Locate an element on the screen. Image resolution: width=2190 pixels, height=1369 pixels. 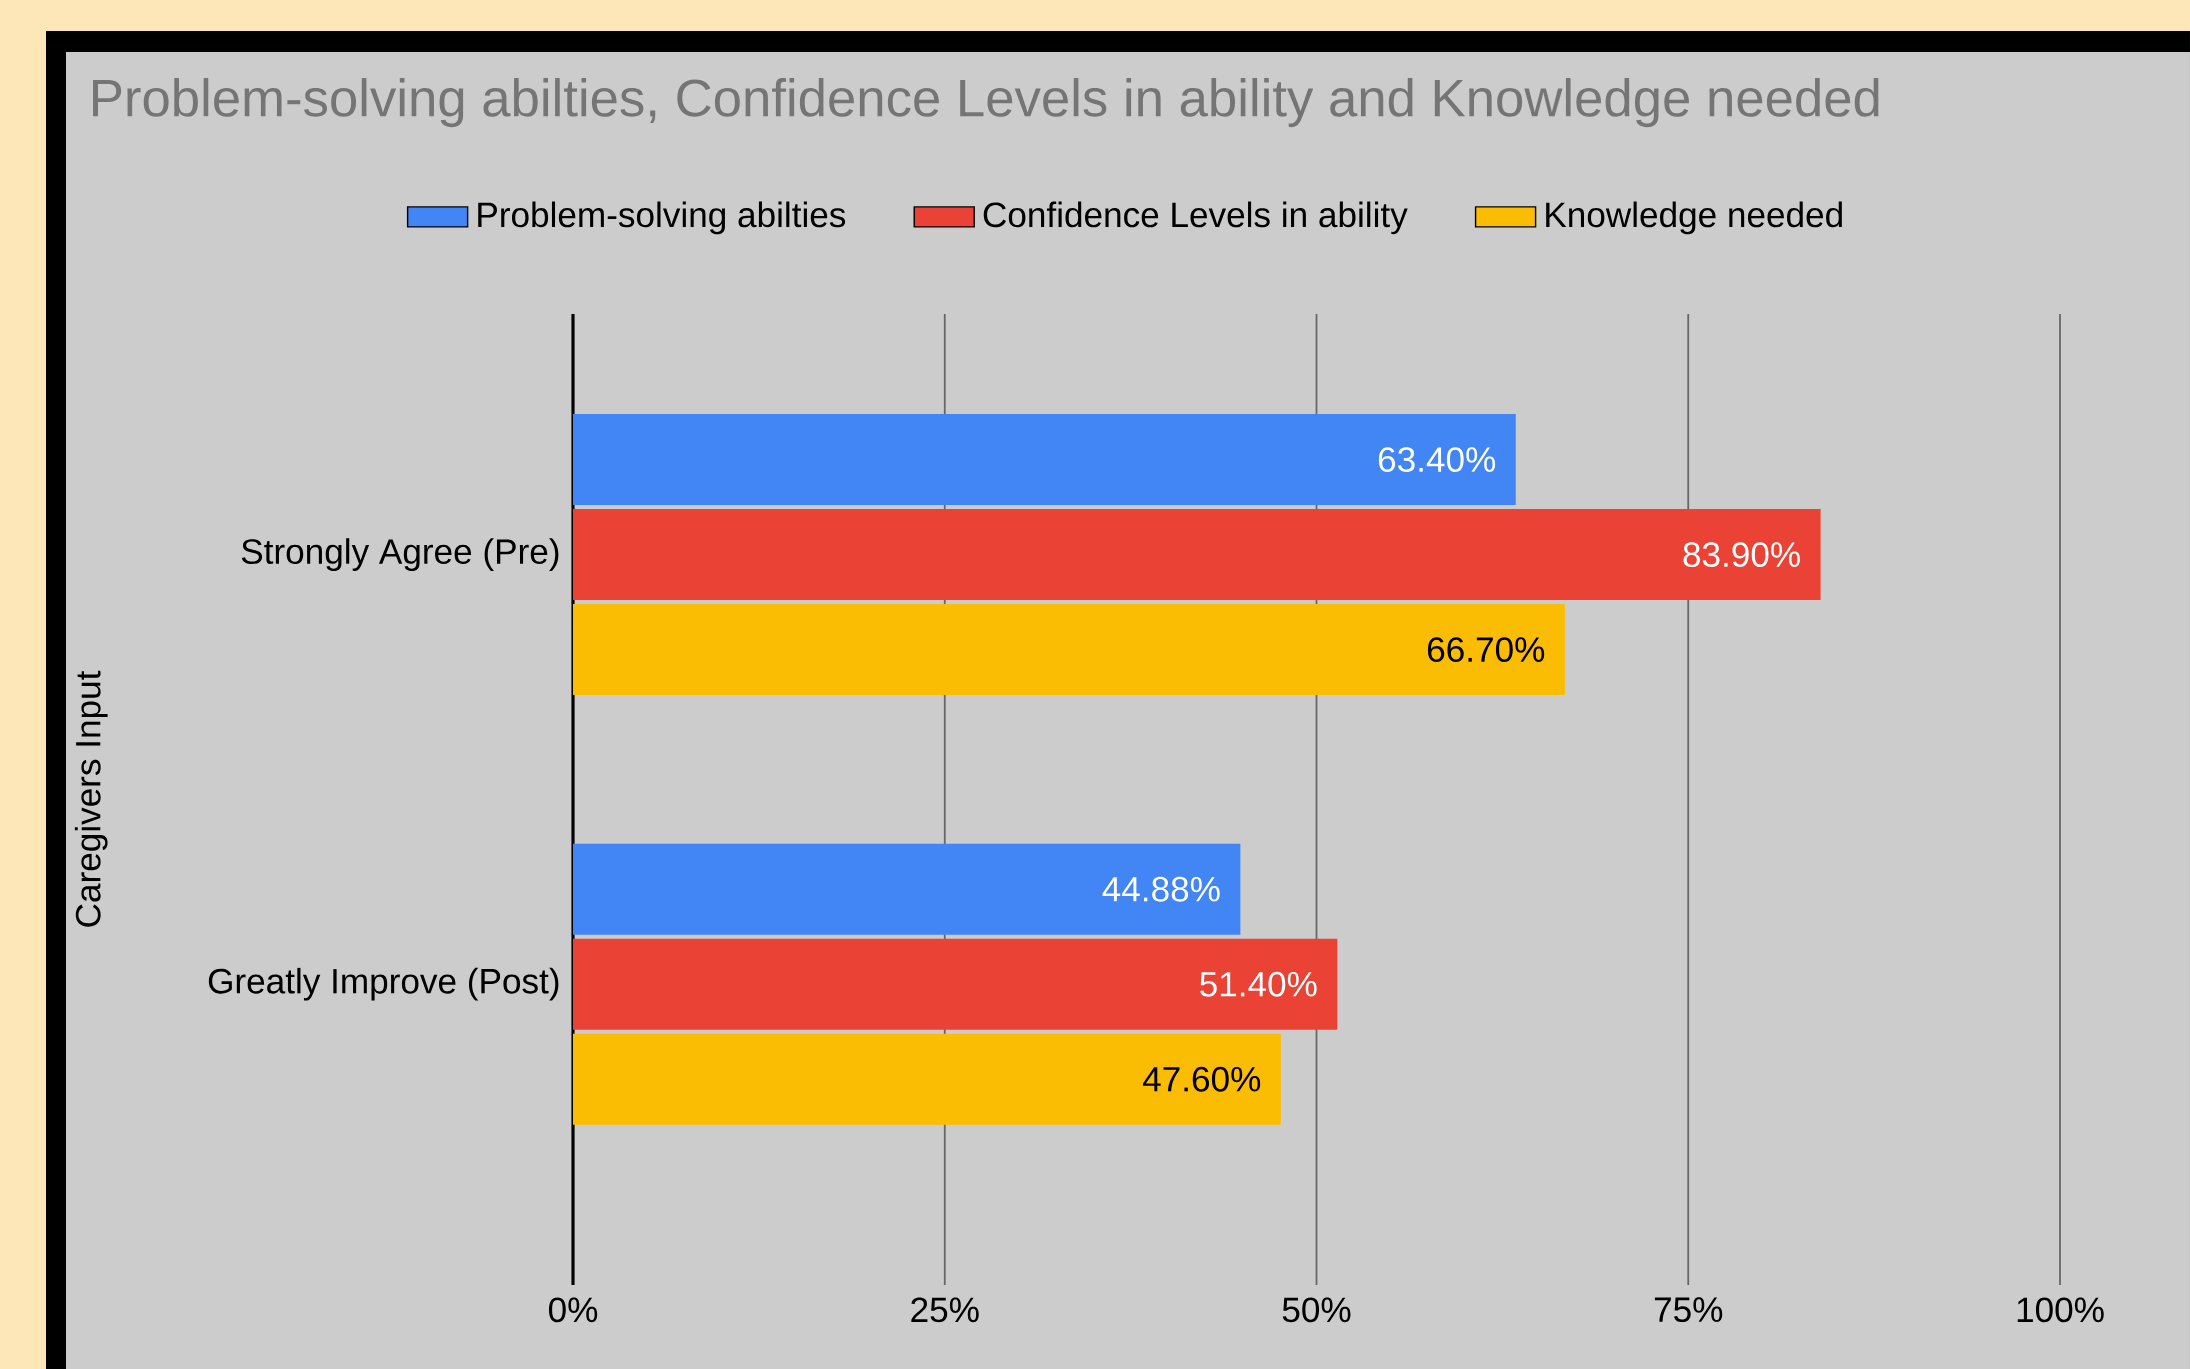
data-label: 47.60% is located at coordinates (1201, 1079).